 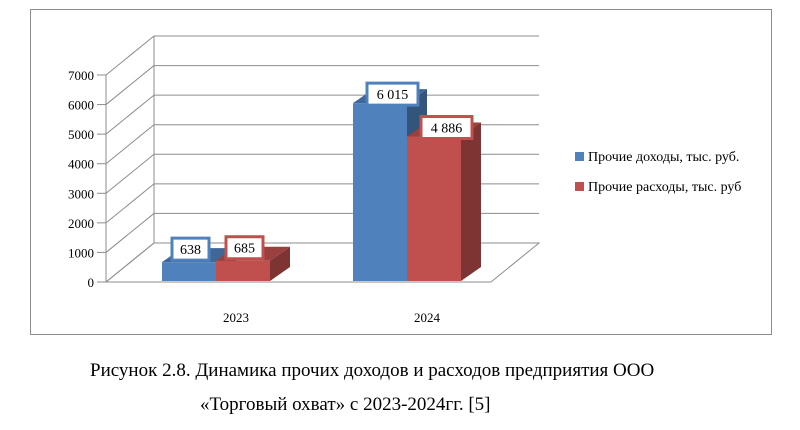 What do you see at coordinates (81, 193) in the screenshot?
I see `y-tick-label: 3000` at bounding box center [81, 193].